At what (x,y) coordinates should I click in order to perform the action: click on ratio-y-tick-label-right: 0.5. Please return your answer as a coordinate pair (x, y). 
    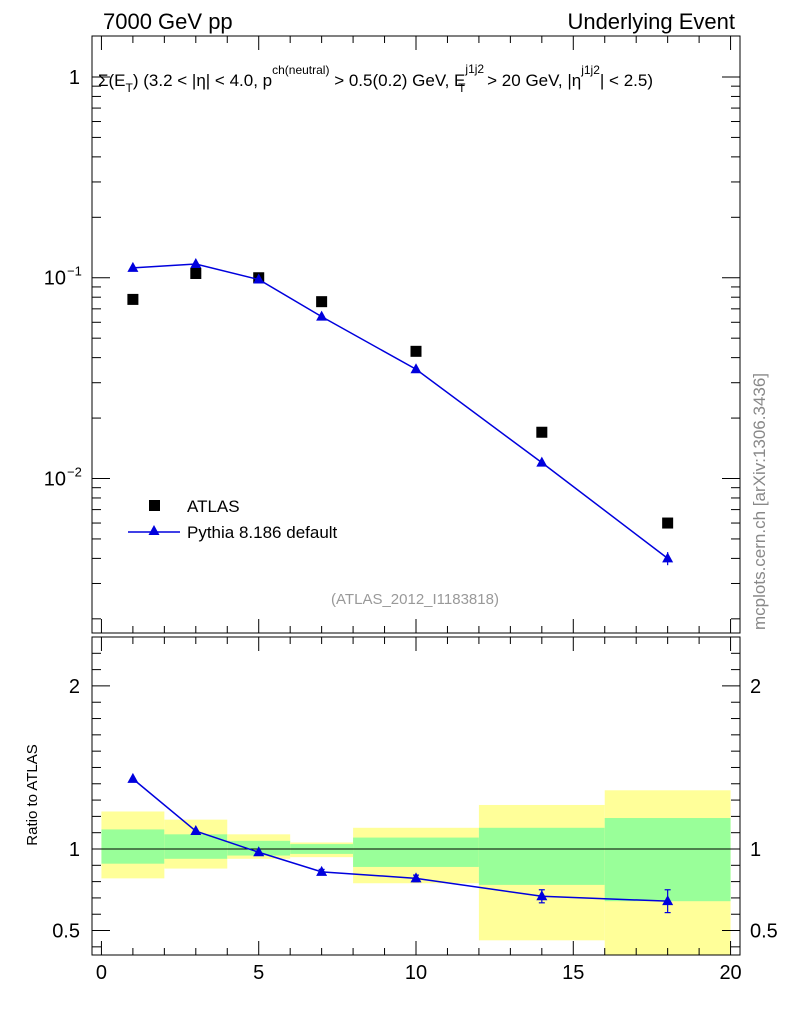
    Looking at the image, I should click on (764, 932).